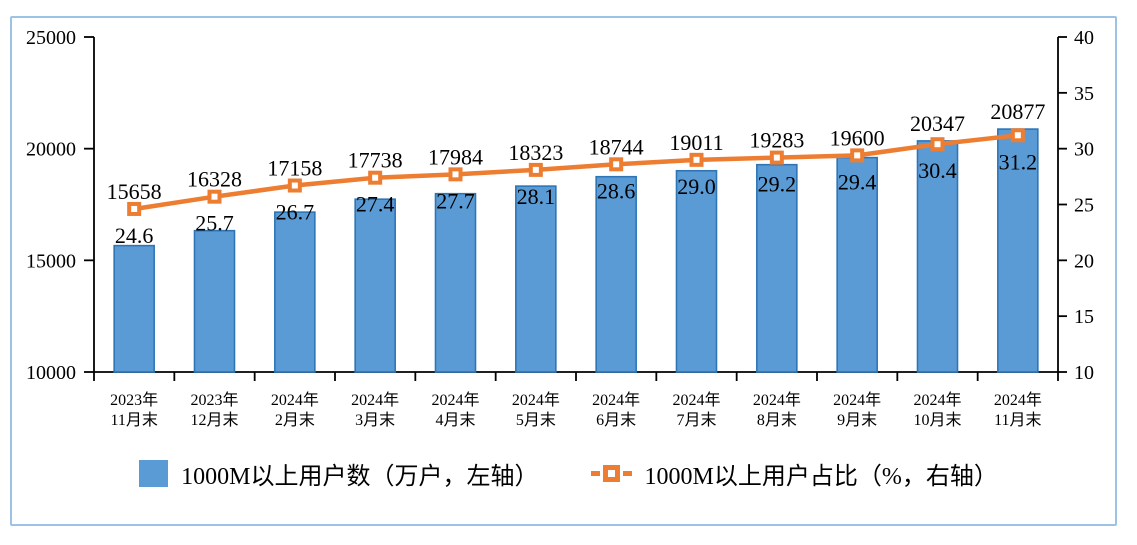 Image resolution: width=1137 pixels, height=545 pixels. Describe the element at coordinates (1084, 94) in the screenshot. I see `right-axis-tick-label: 35` at that location.